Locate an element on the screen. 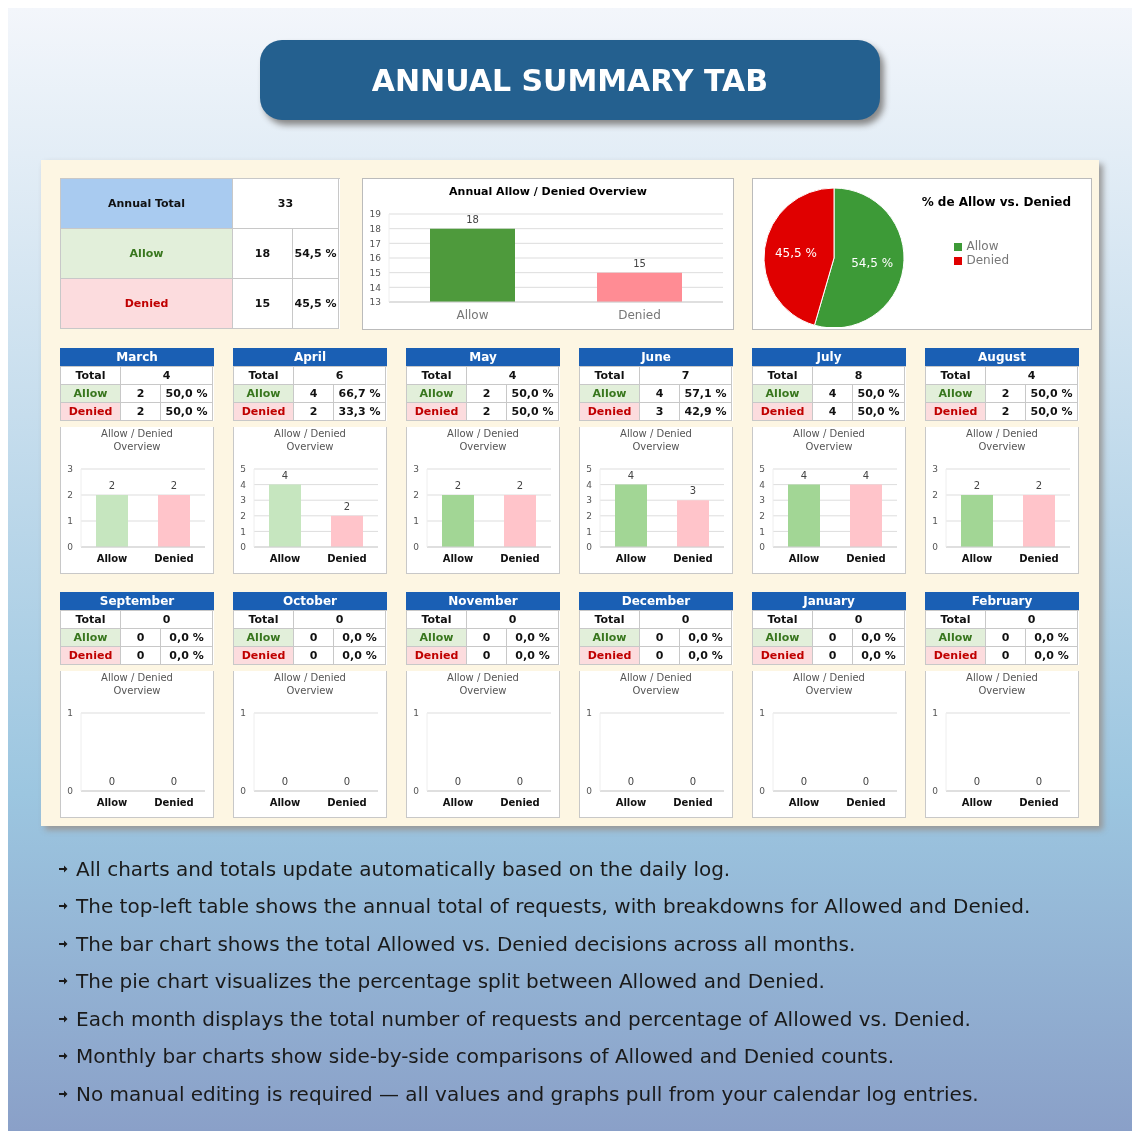  data-label: 3 is located at coordinates (693, 491).